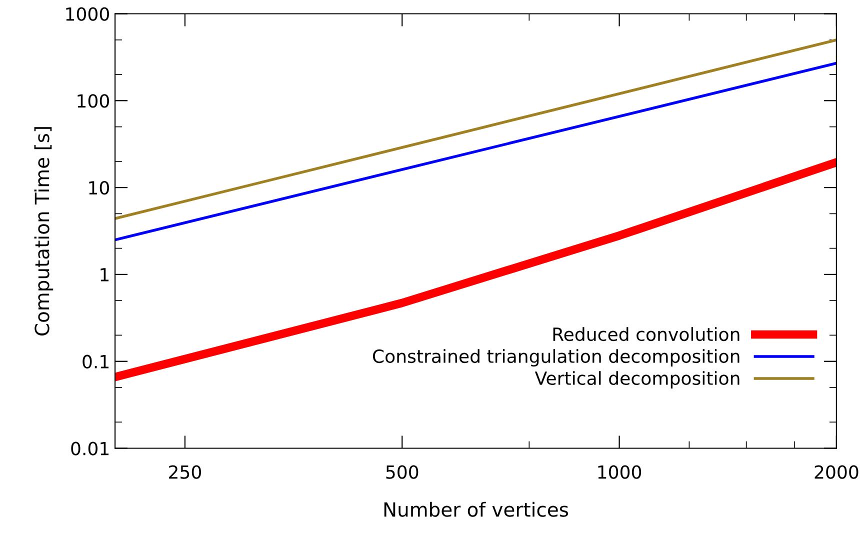  Describe the element at coordinates (99, 188) in the screenshot. I see `y-tick-label: 10` at that location.